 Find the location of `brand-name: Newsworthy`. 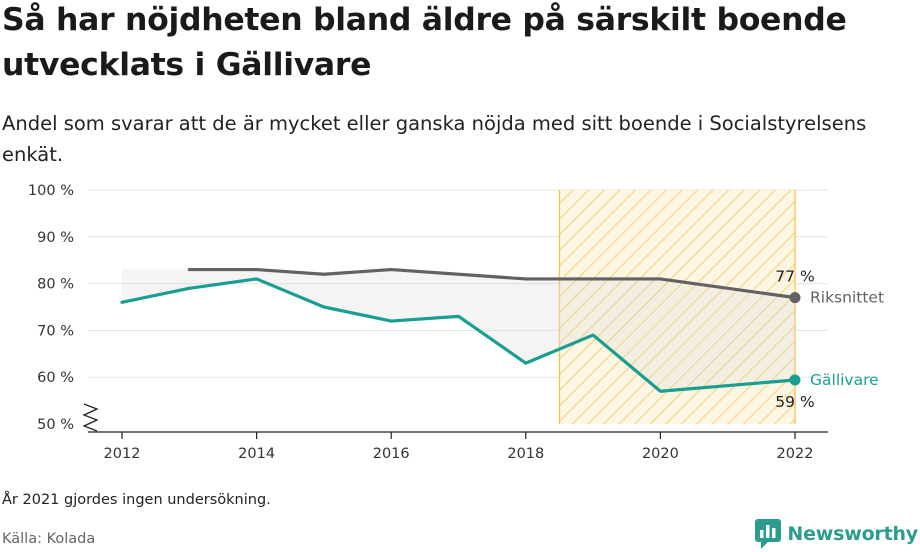

brand-name: Newsworthy is located at coordinates (852, 534).